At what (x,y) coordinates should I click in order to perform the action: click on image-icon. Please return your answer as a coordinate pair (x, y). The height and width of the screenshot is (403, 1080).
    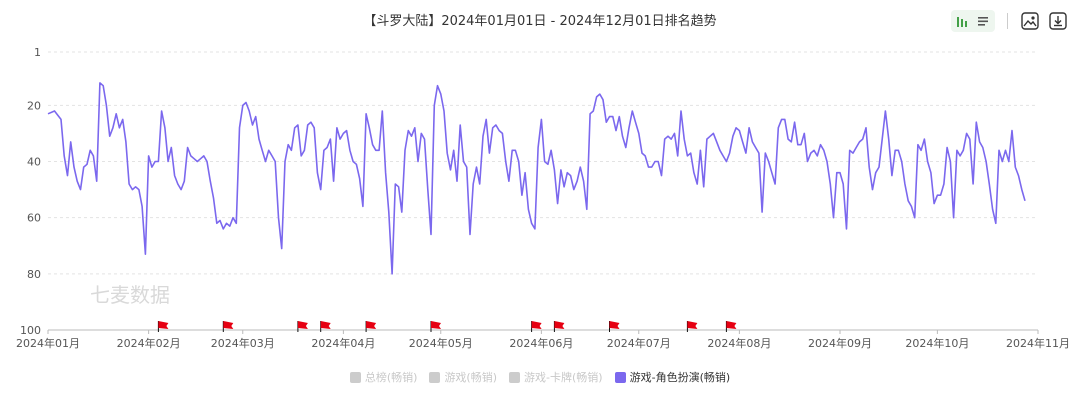
    Looking at the image, I should click on (1030, 21).